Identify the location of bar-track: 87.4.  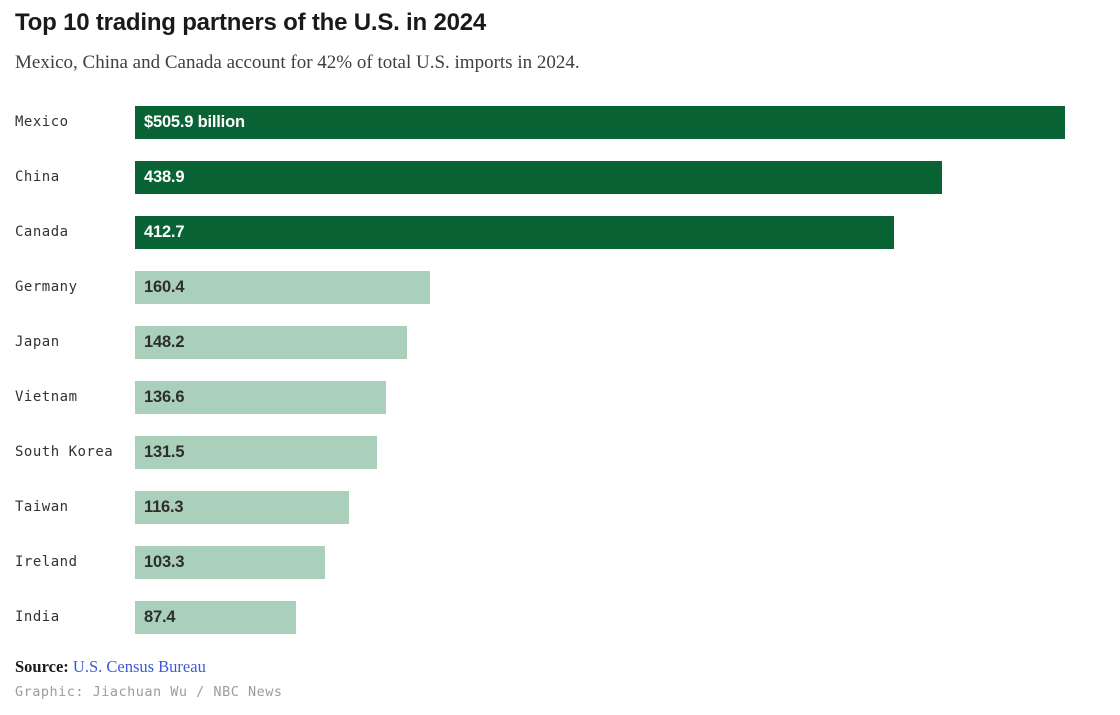
(600, 617).